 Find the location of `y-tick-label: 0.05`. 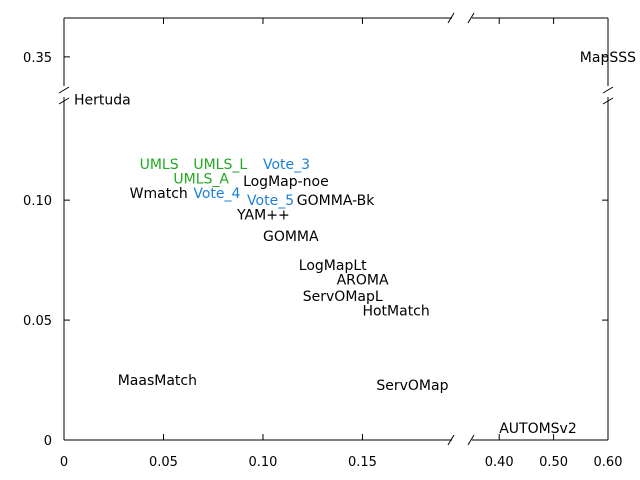

y-tick-label: 0.05 is located at coordinates (37, 321).